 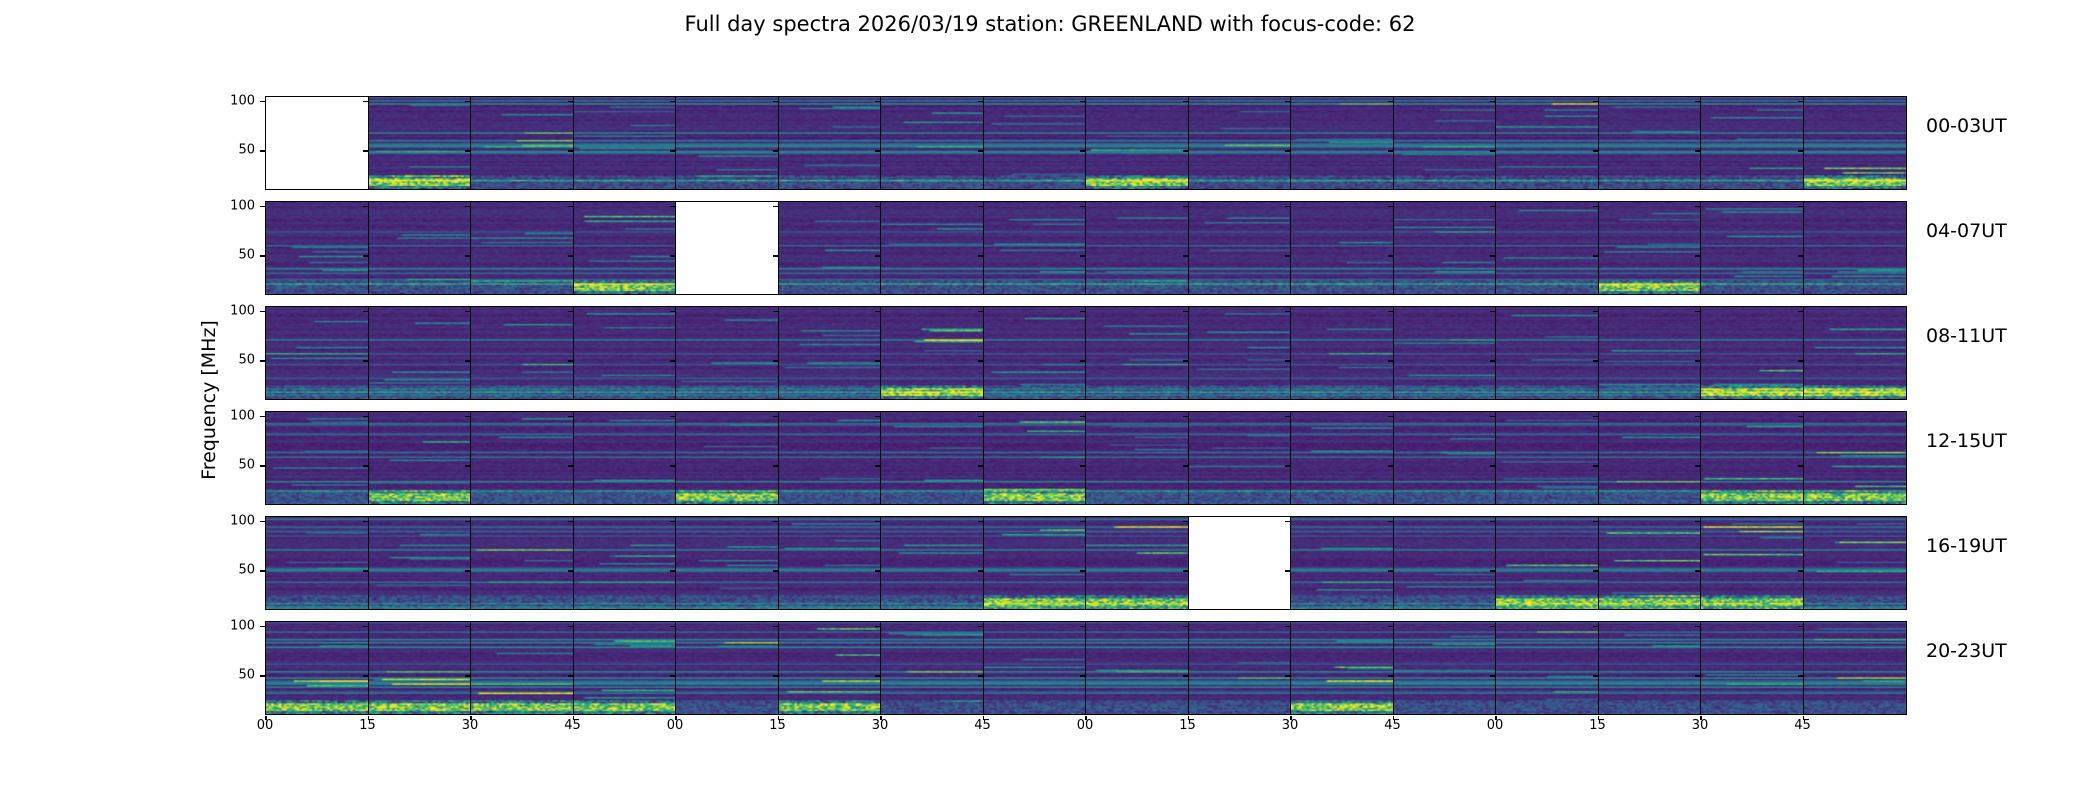 What do you see at coordinates (242, 206) in the screenshot?
I see `y-tick-label: 100` at bounding box center [242, 206].